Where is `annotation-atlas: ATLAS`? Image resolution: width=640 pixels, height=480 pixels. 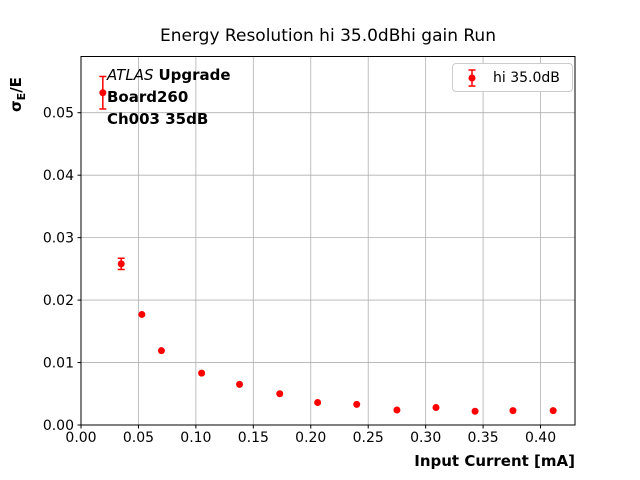
annotation-atlas: ATLAS is located at coordinates (130, 75).